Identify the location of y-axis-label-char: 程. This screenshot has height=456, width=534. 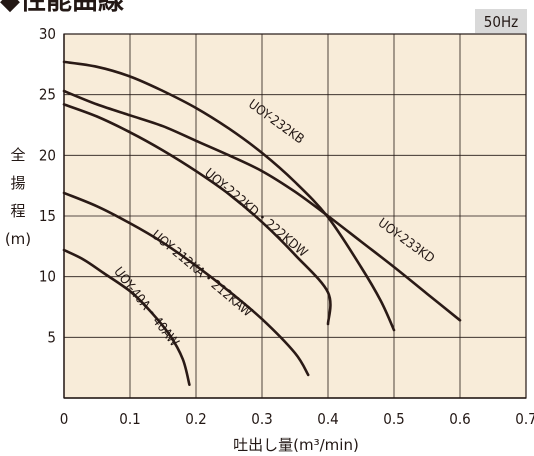
(17, 211).